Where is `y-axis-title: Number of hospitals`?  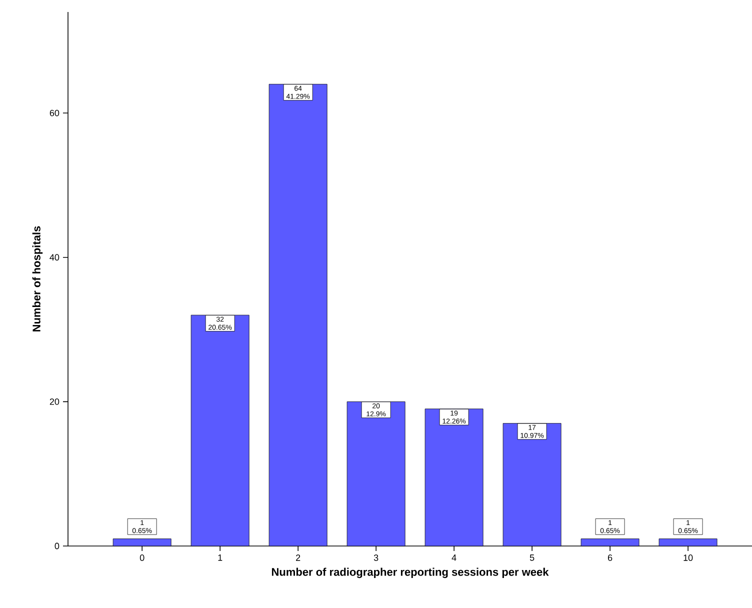 y-axis-title: Number of hospitals is located at coordinates (37, 279).